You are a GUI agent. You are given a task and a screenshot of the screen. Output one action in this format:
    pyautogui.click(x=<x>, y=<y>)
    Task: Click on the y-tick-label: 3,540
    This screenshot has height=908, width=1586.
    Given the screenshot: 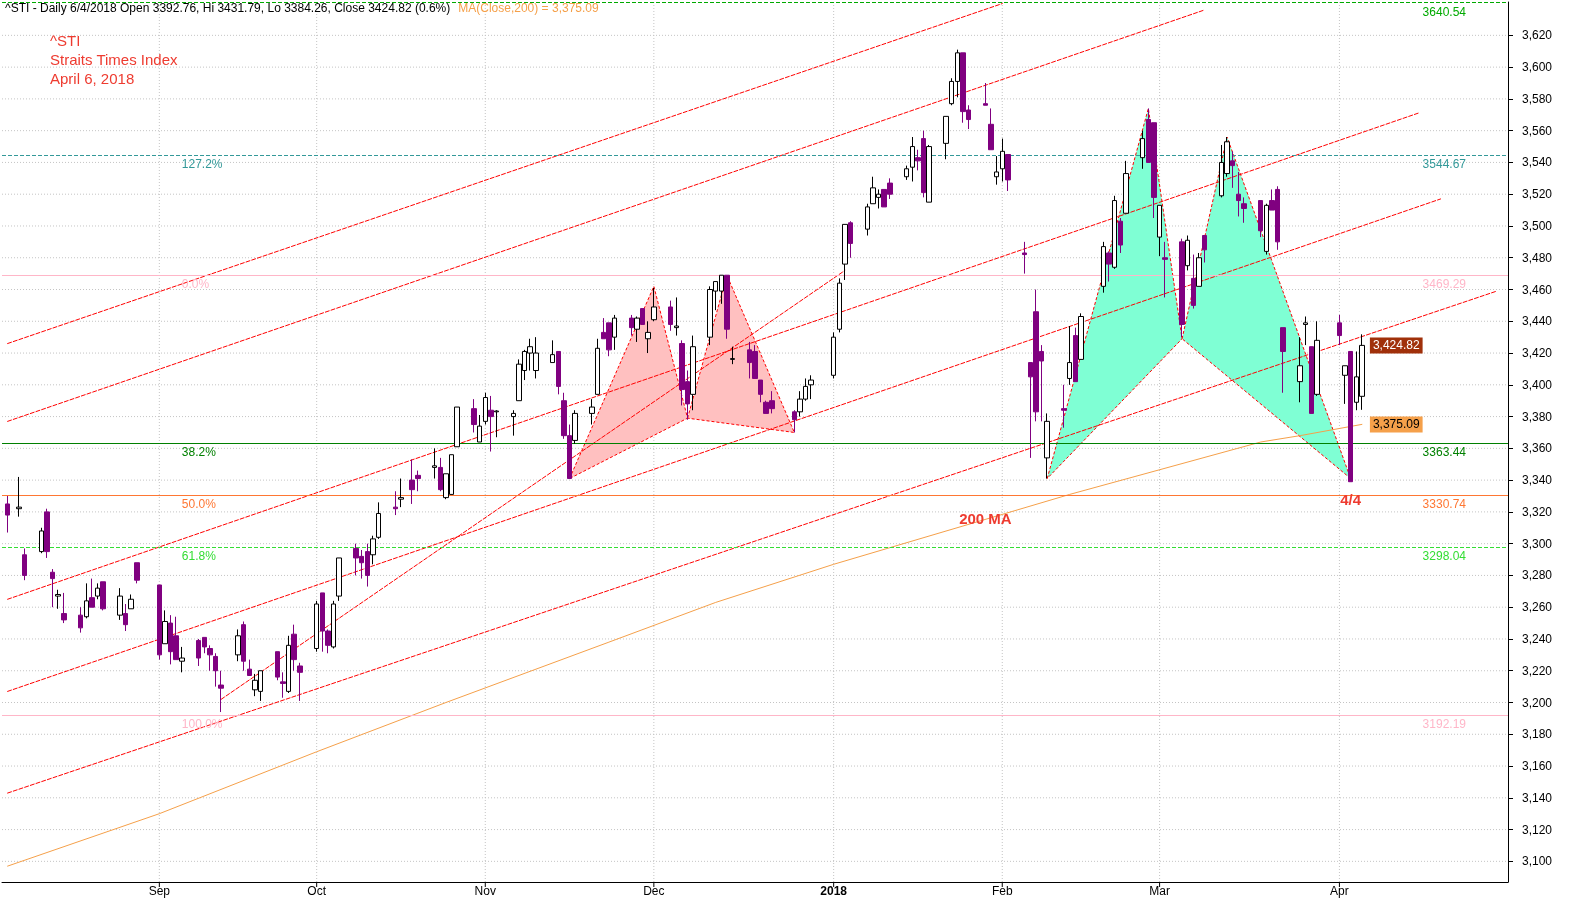 What is the action you would take?
    pyautogui.click(x=1537, y=162)
    